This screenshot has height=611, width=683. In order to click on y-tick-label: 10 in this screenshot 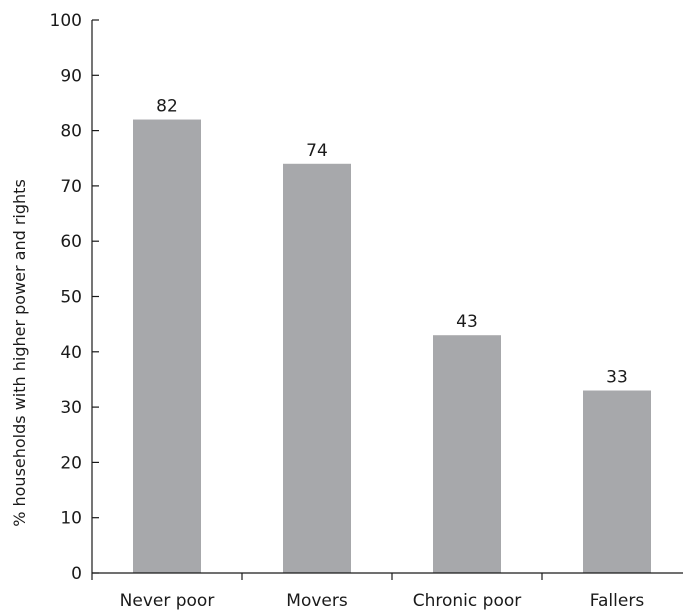, I will do `click(71, 519)`.